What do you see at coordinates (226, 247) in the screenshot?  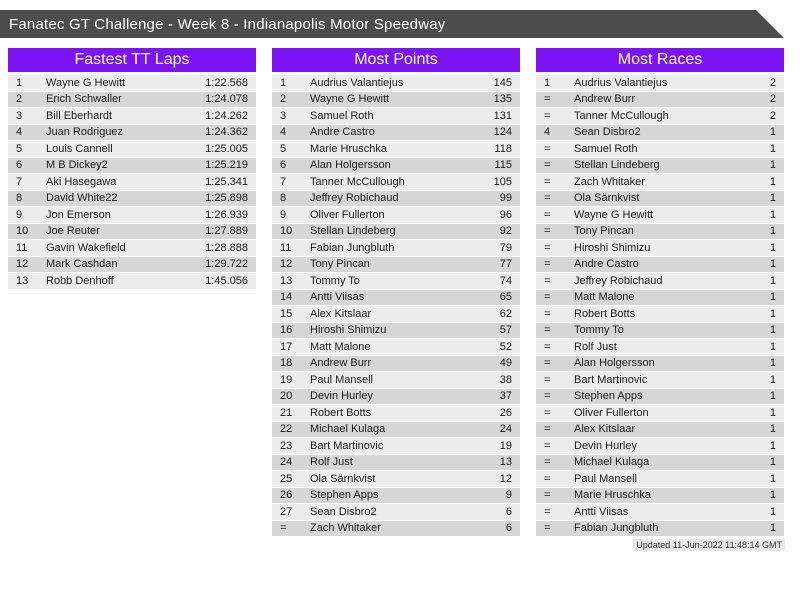 I see `value-cell: 1:28.888` at bounding box center [226, 247].